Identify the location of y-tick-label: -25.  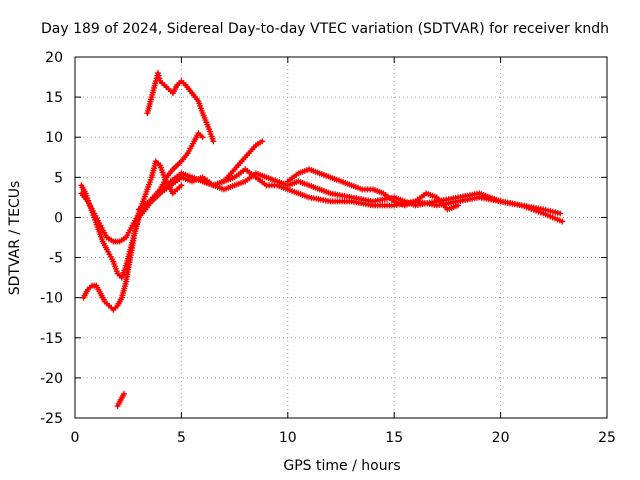
(51, 419).